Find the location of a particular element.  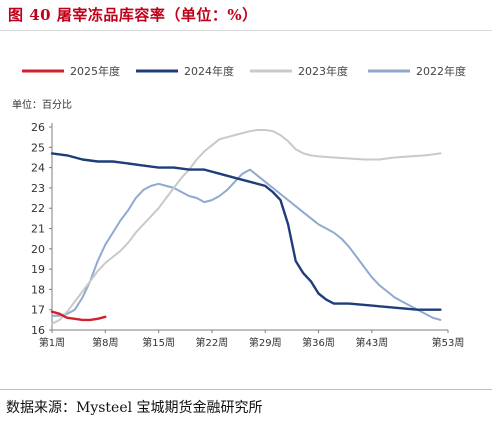

legend-label: 2024年度 is located at coordinates (209, 71).